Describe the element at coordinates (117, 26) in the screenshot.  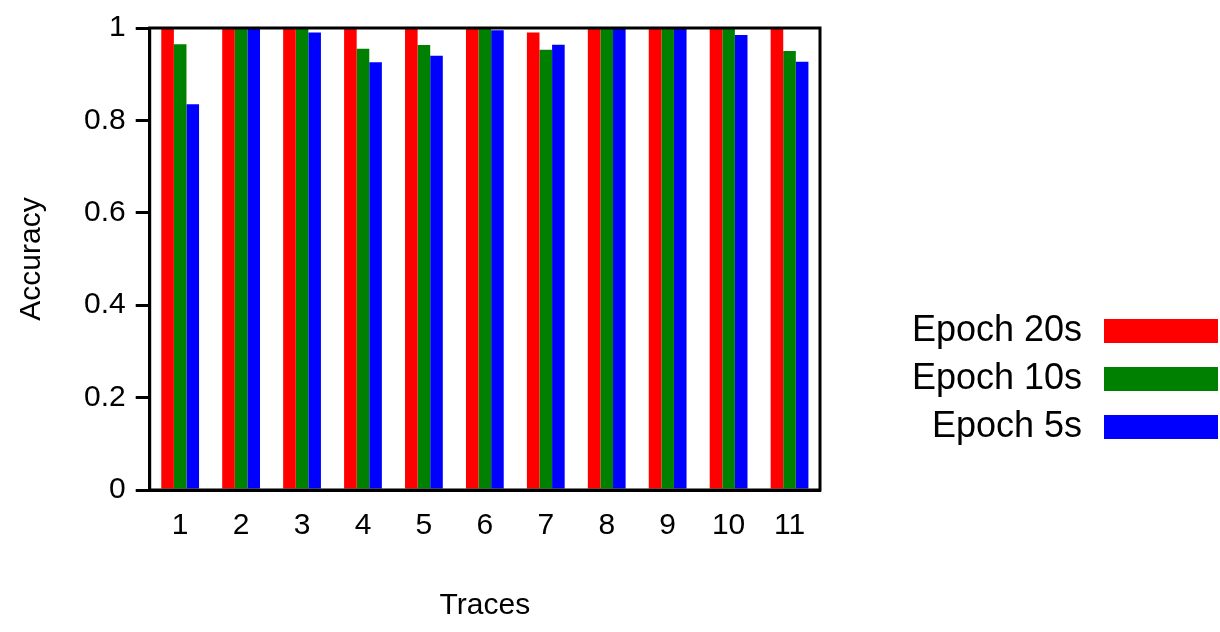
I see `y-tick-label: 1` at that location.